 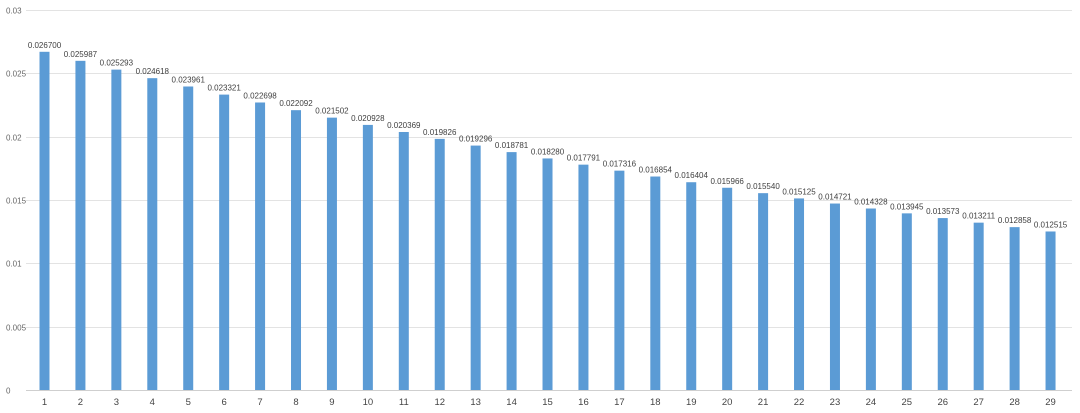 What do you see at coordinates (511, 402) in the screenshot?
I see `x-tick-label: 14` at bounding box center [511, 402].